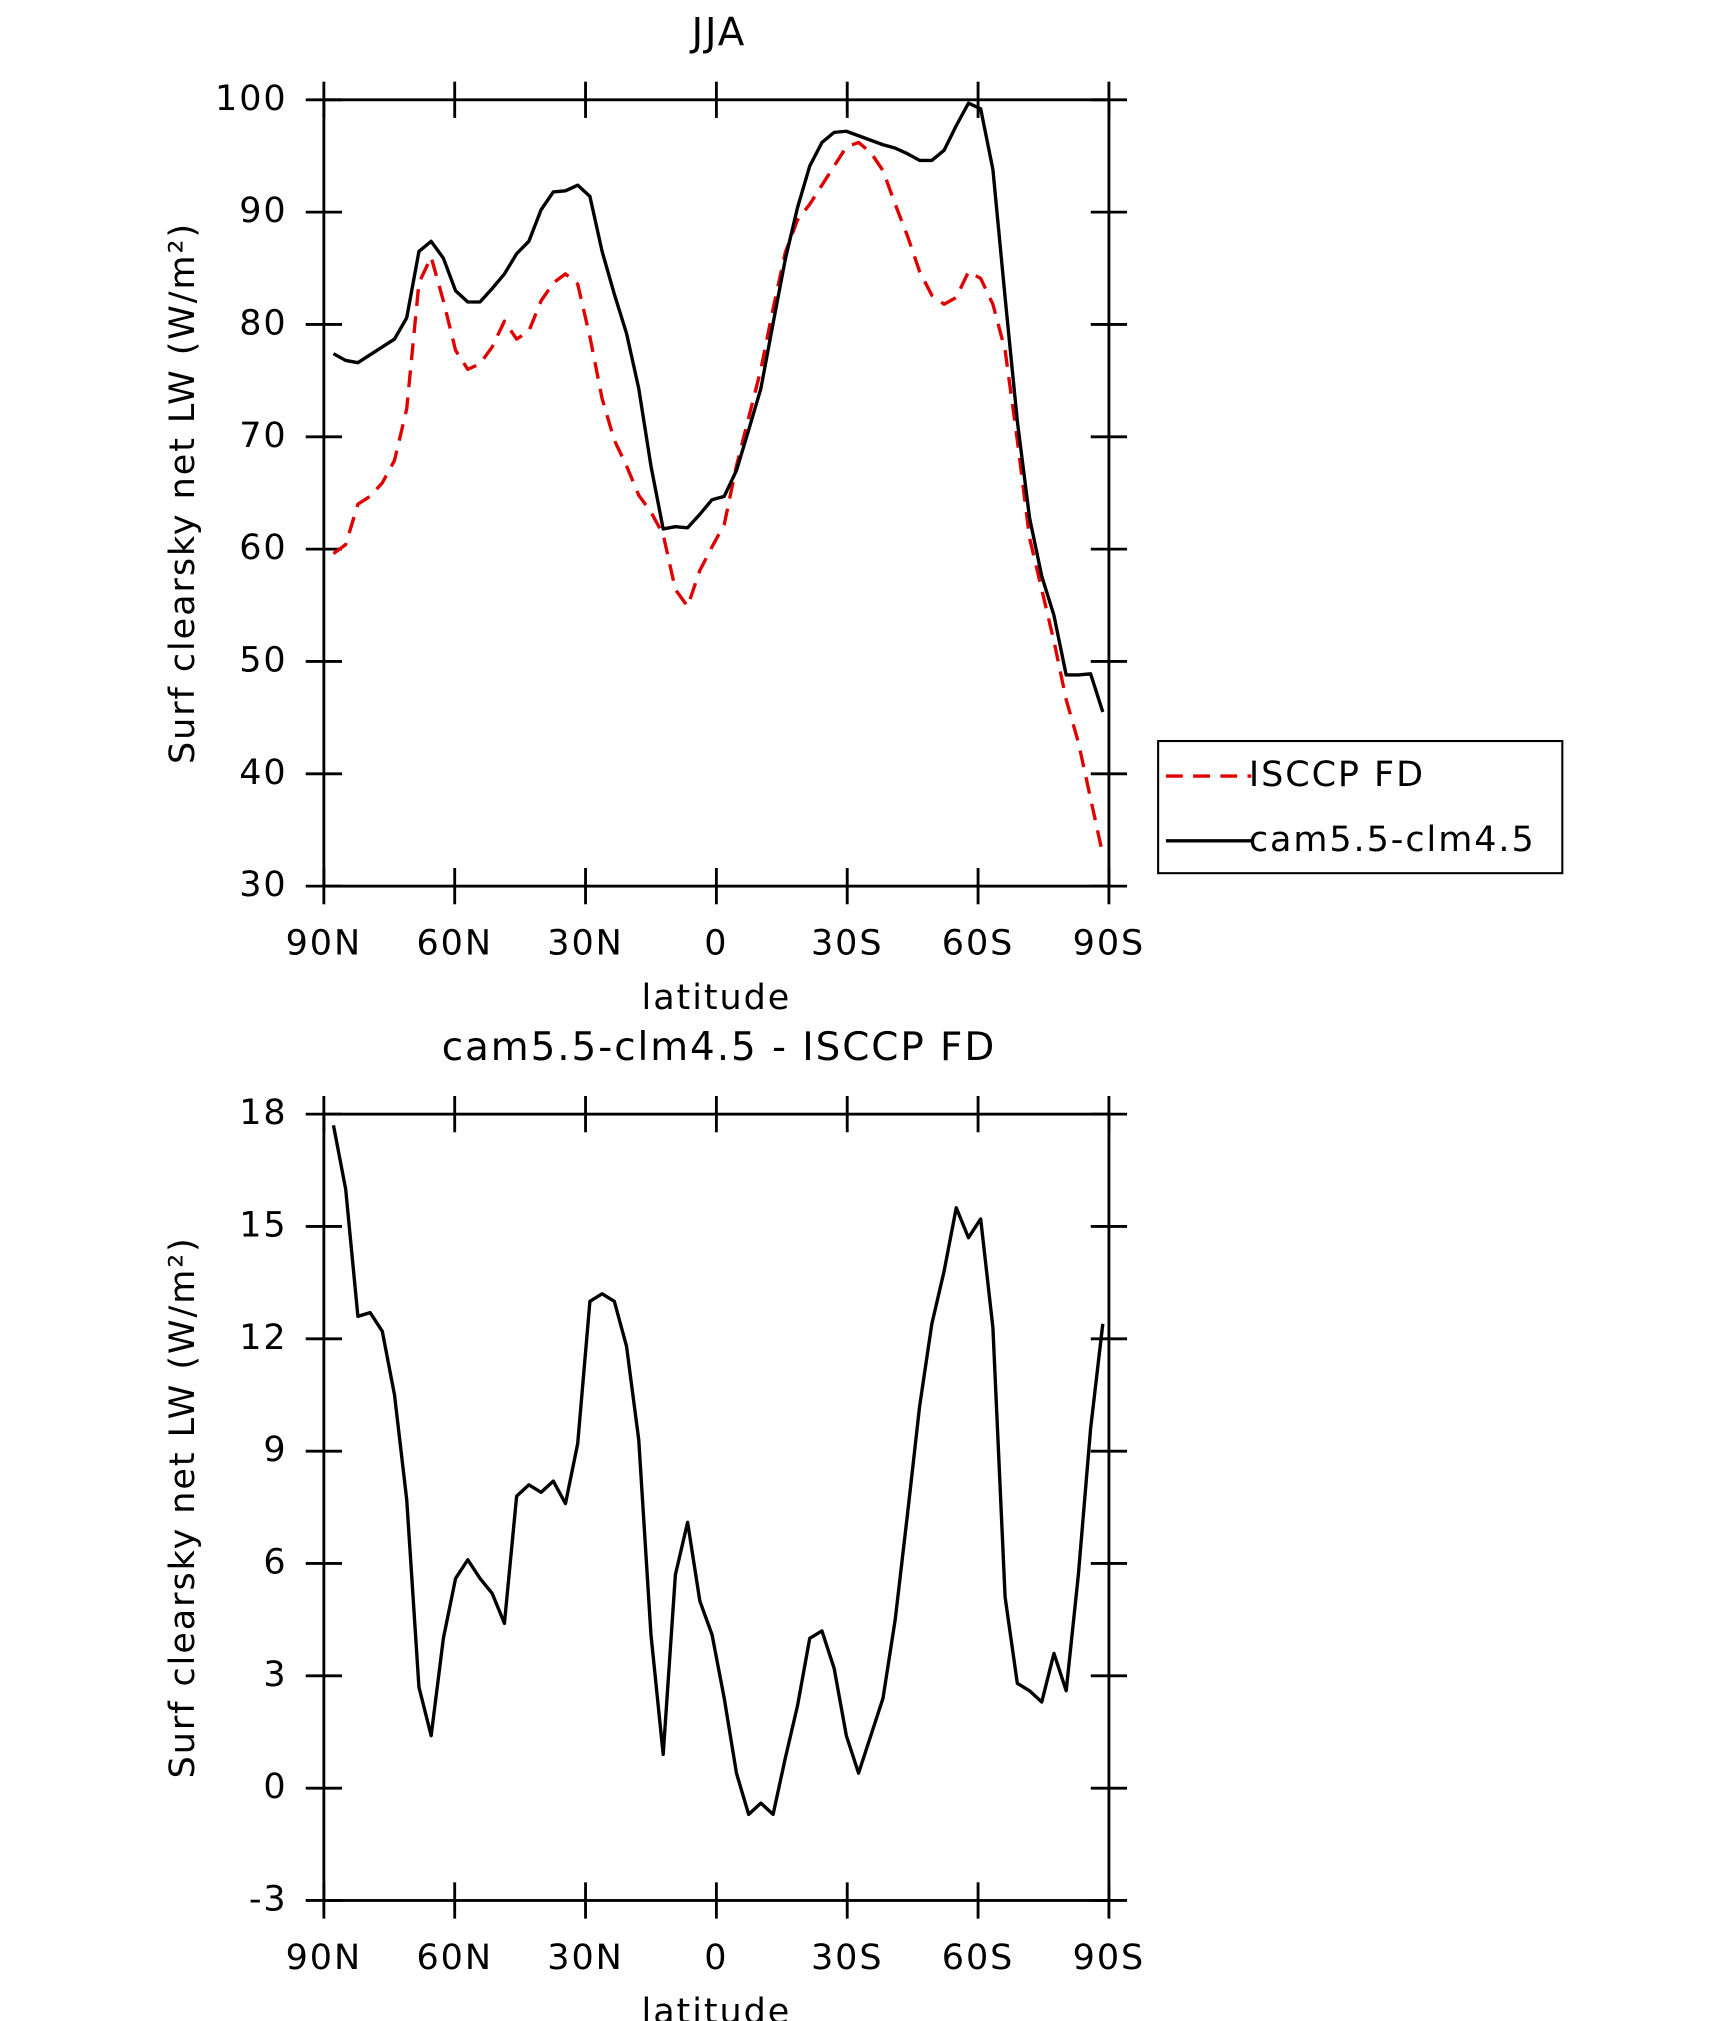  Describe the element at coordinates (275, 1450) in the screenshot. I see `y-tick-label: 9` at that location.